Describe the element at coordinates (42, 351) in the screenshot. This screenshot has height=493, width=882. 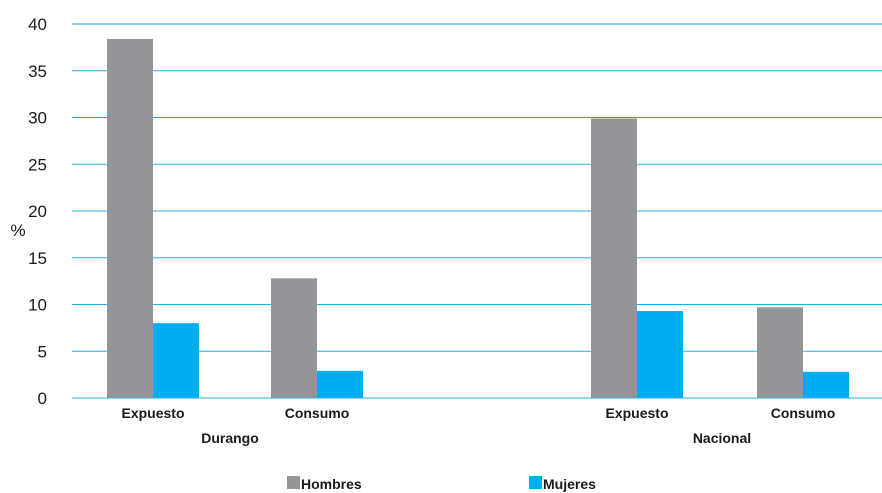
I see `y-tick-label-5: 5` at that location.